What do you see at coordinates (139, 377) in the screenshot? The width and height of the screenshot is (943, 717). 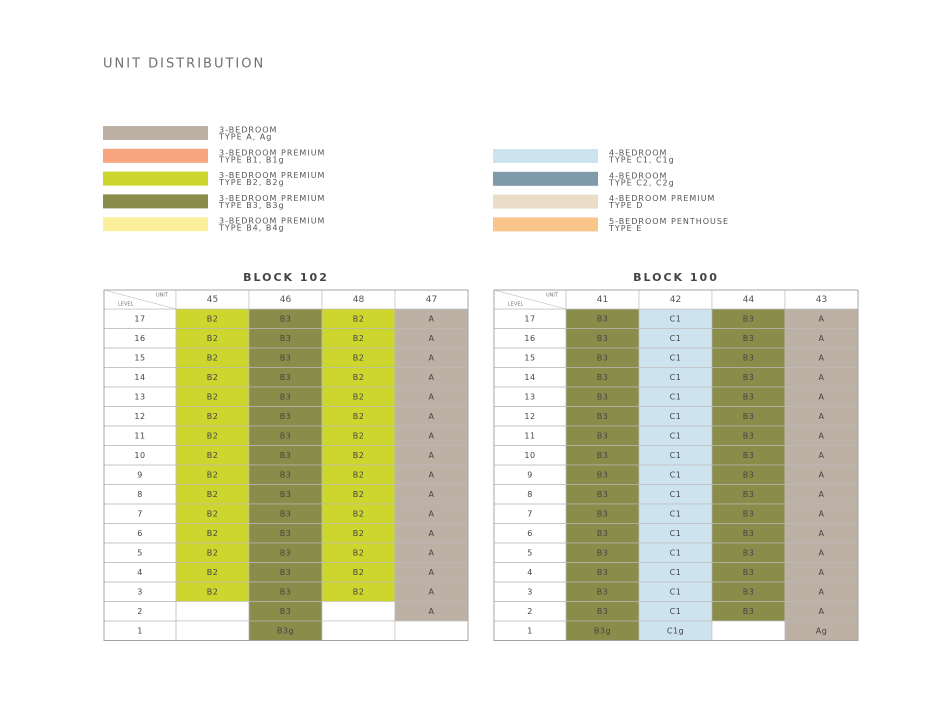 I see `level-label: 14` at bounding box center [139, 377].